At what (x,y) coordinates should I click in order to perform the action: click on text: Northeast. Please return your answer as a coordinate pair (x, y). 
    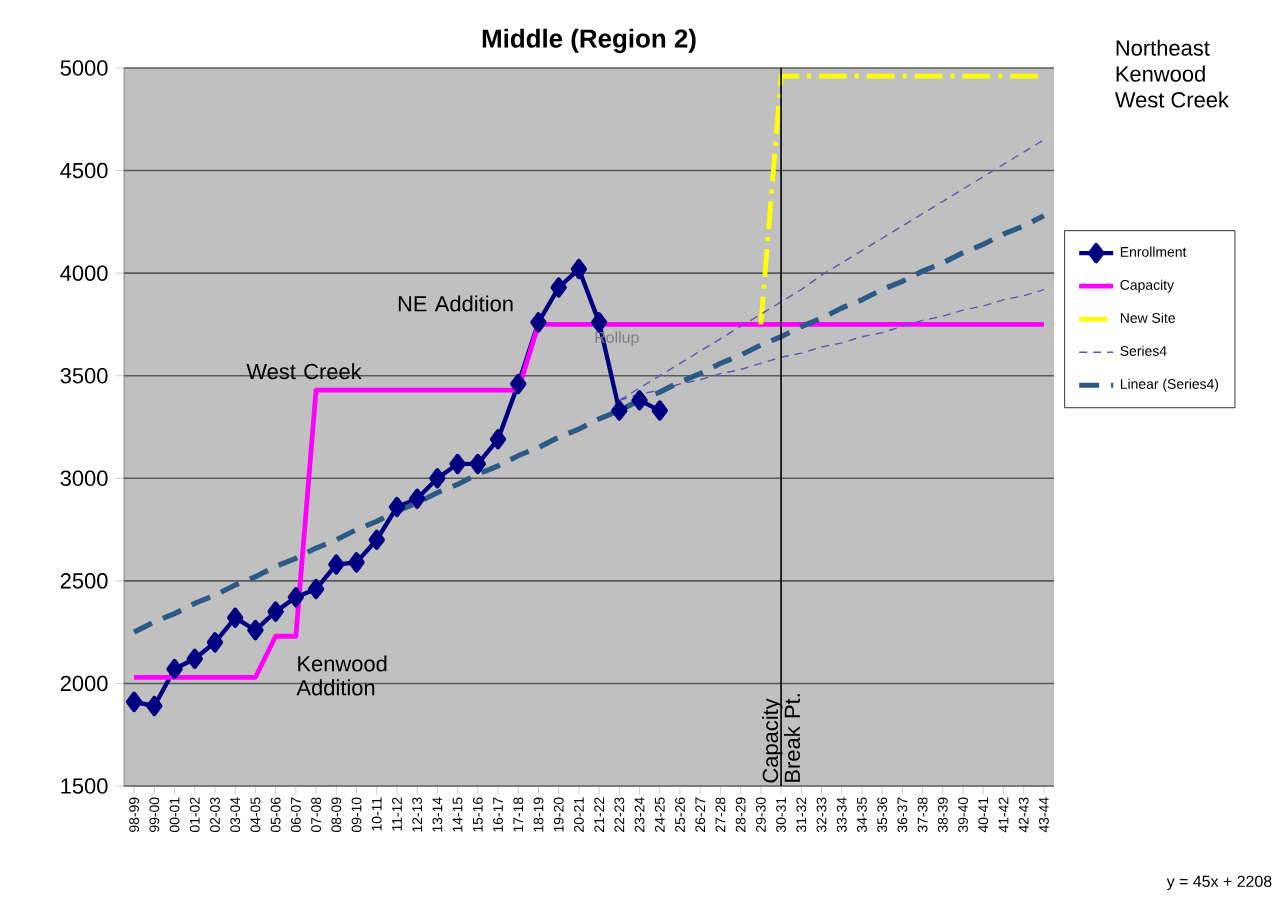
    Looking at the image, I should click on (1163, 47).